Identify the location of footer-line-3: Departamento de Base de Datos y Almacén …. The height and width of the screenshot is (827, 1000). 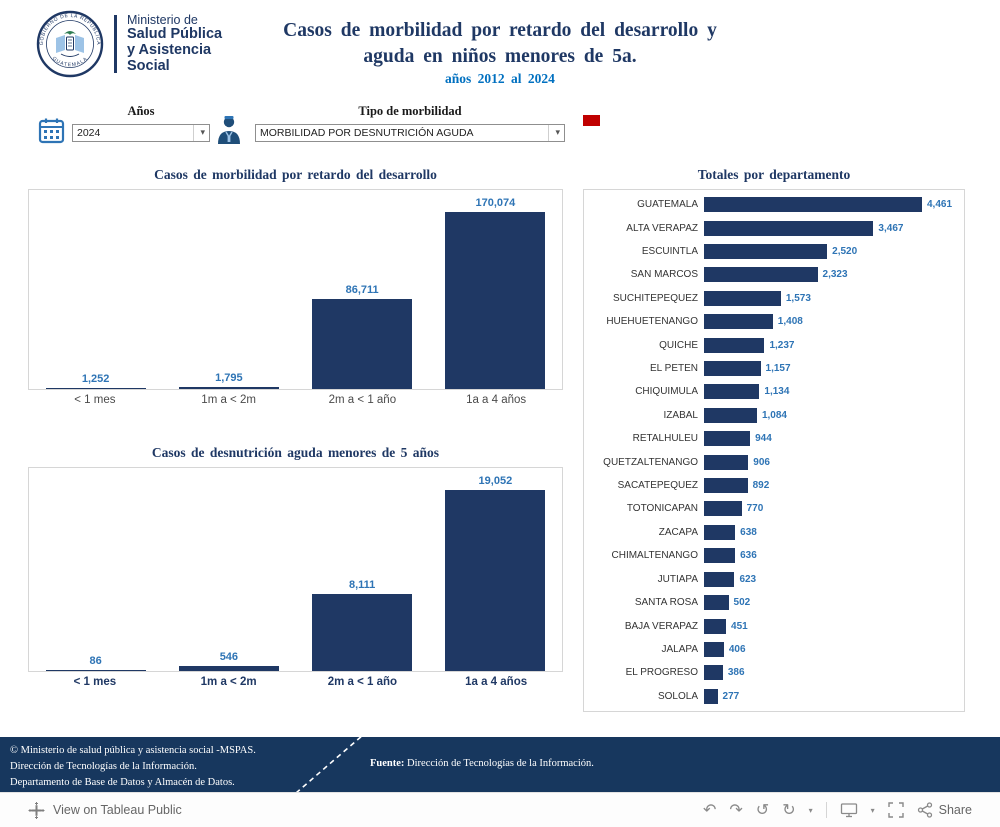
(122, 782).